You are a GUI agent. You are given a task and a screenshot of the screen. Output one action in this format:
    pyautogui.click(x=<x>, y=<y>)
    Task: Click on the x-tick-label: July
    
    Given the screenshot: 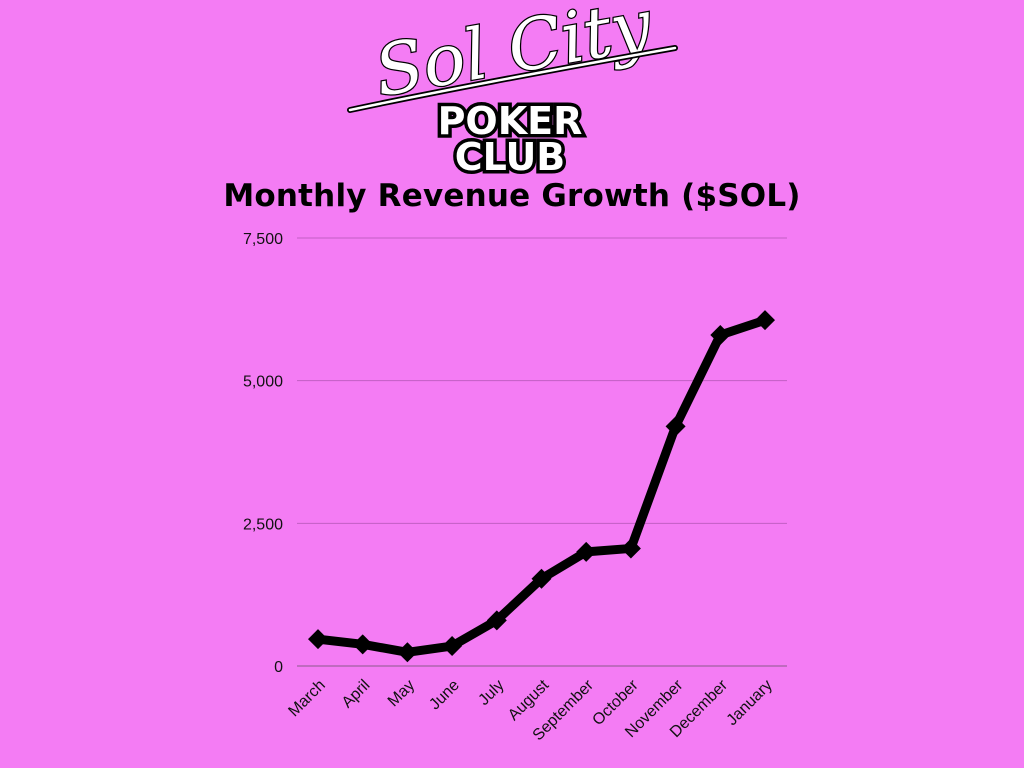 What is the action you would take?
    pyautogui.click(x=491, y=693)
    